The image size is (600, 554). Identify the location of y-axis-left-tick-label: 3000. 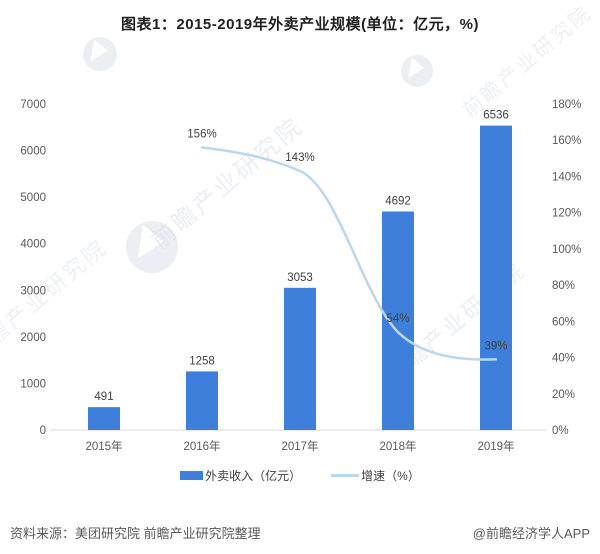
(33, 291).